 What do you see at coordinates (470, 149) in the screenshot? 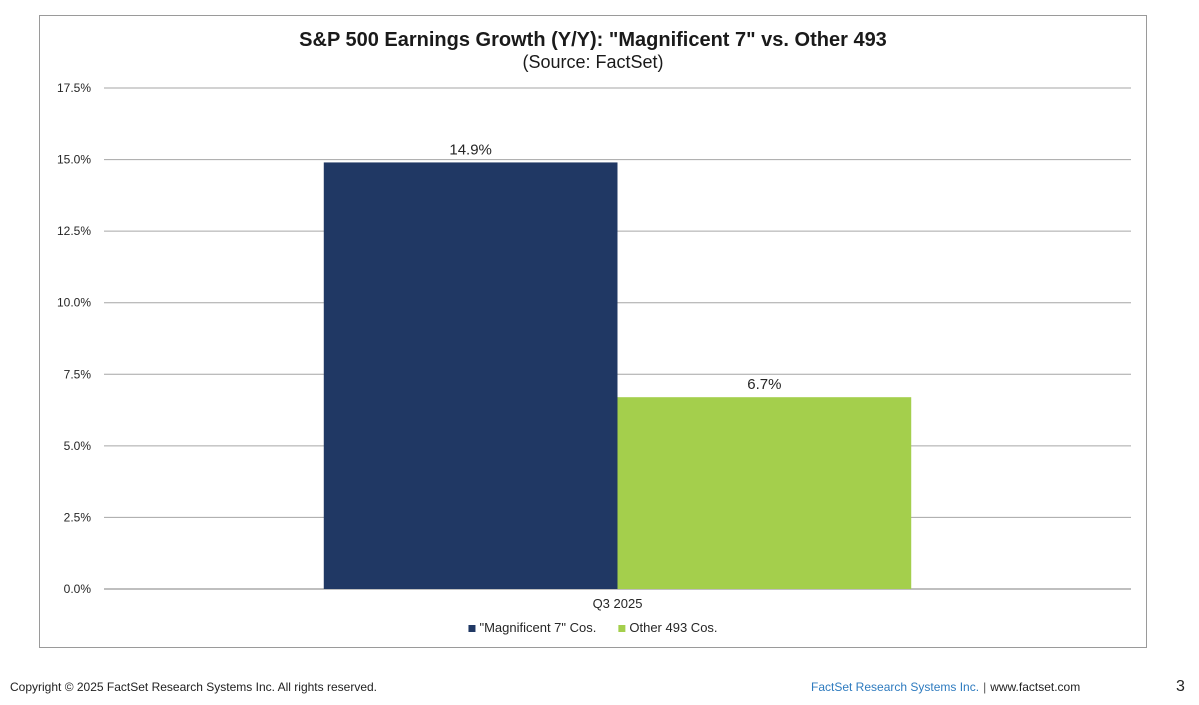
I see `data-label-series-0: 14.9%` at bounding box center [470, 149].